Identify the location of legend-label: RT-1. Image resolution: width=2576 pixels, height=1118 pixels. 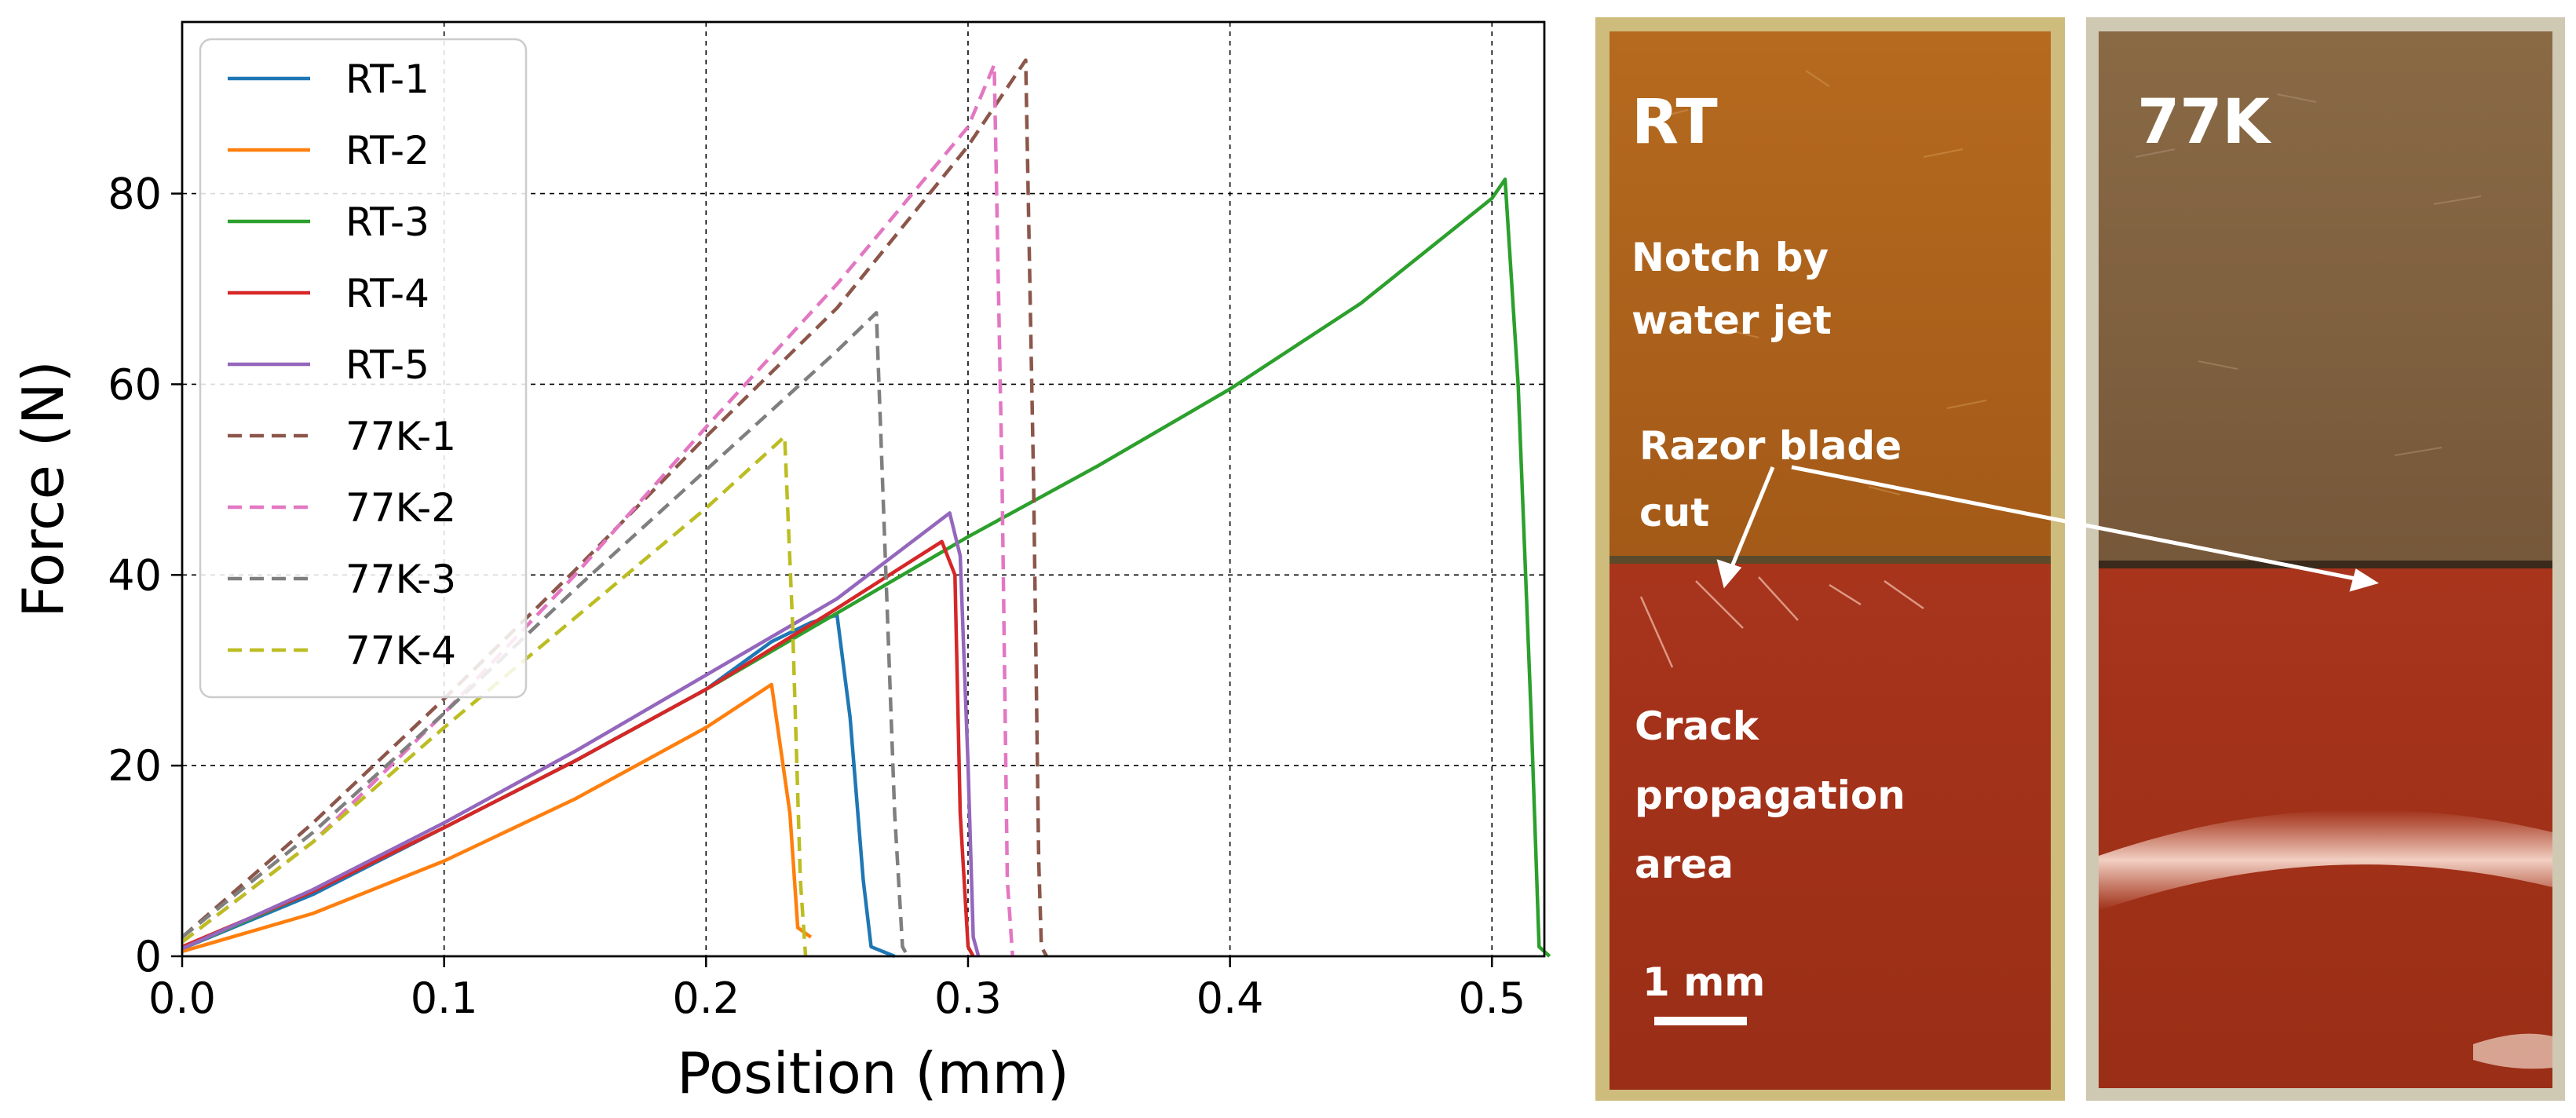
(387, 79).